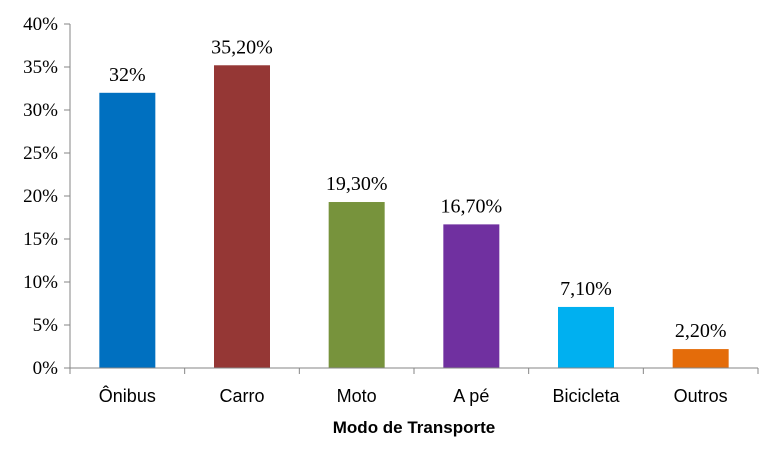  Describe the element at coordinates (40, 24) in the screenshot. I see `y-tick-label: 40%` at that location.